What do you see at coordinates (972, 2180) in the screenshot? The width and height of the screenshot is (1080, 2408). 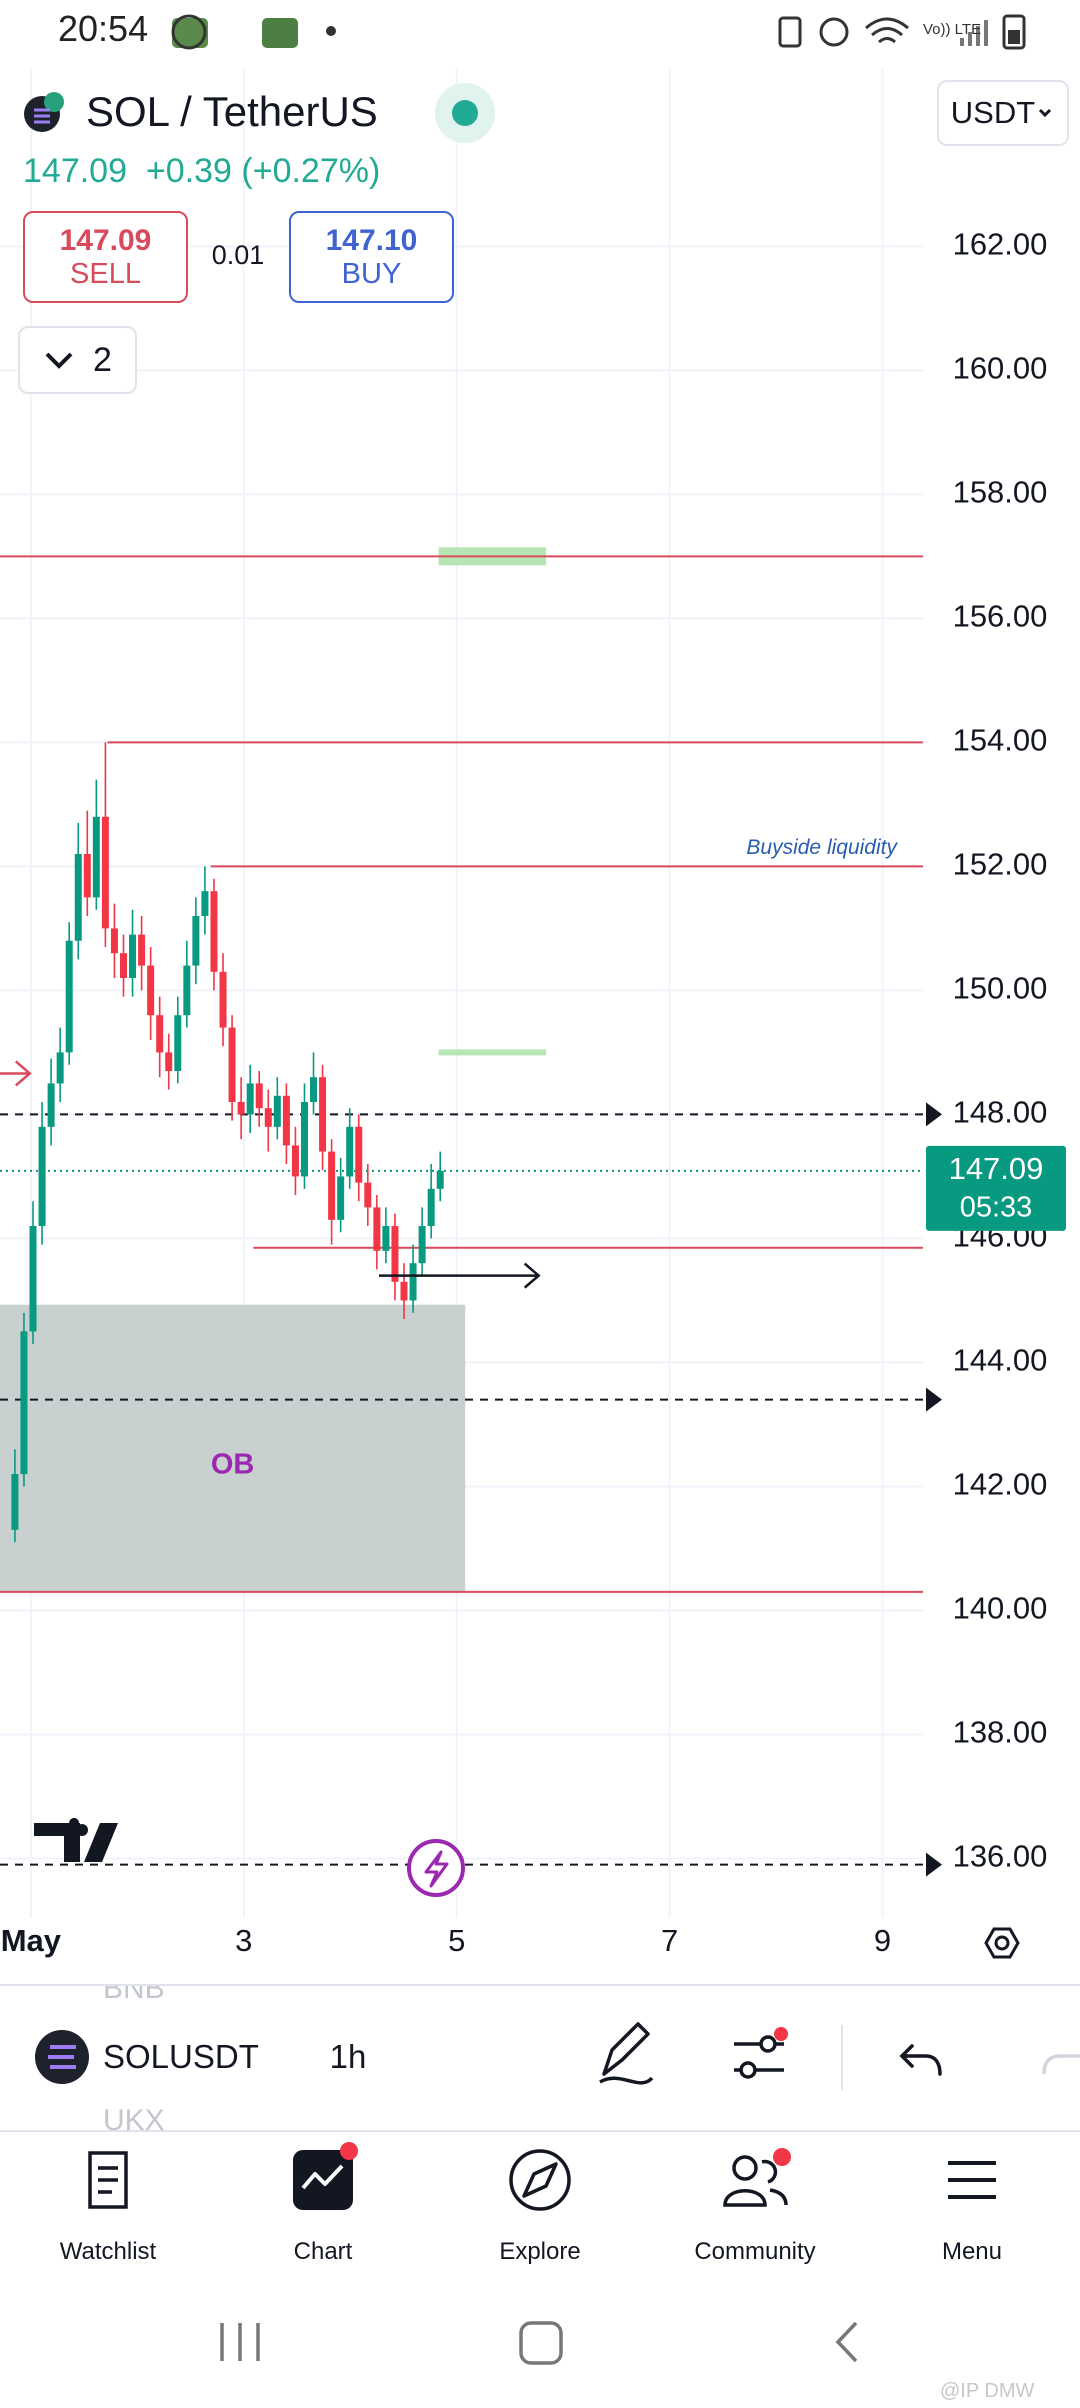 I see `menu-icon` at bounding box center [972, 2180].